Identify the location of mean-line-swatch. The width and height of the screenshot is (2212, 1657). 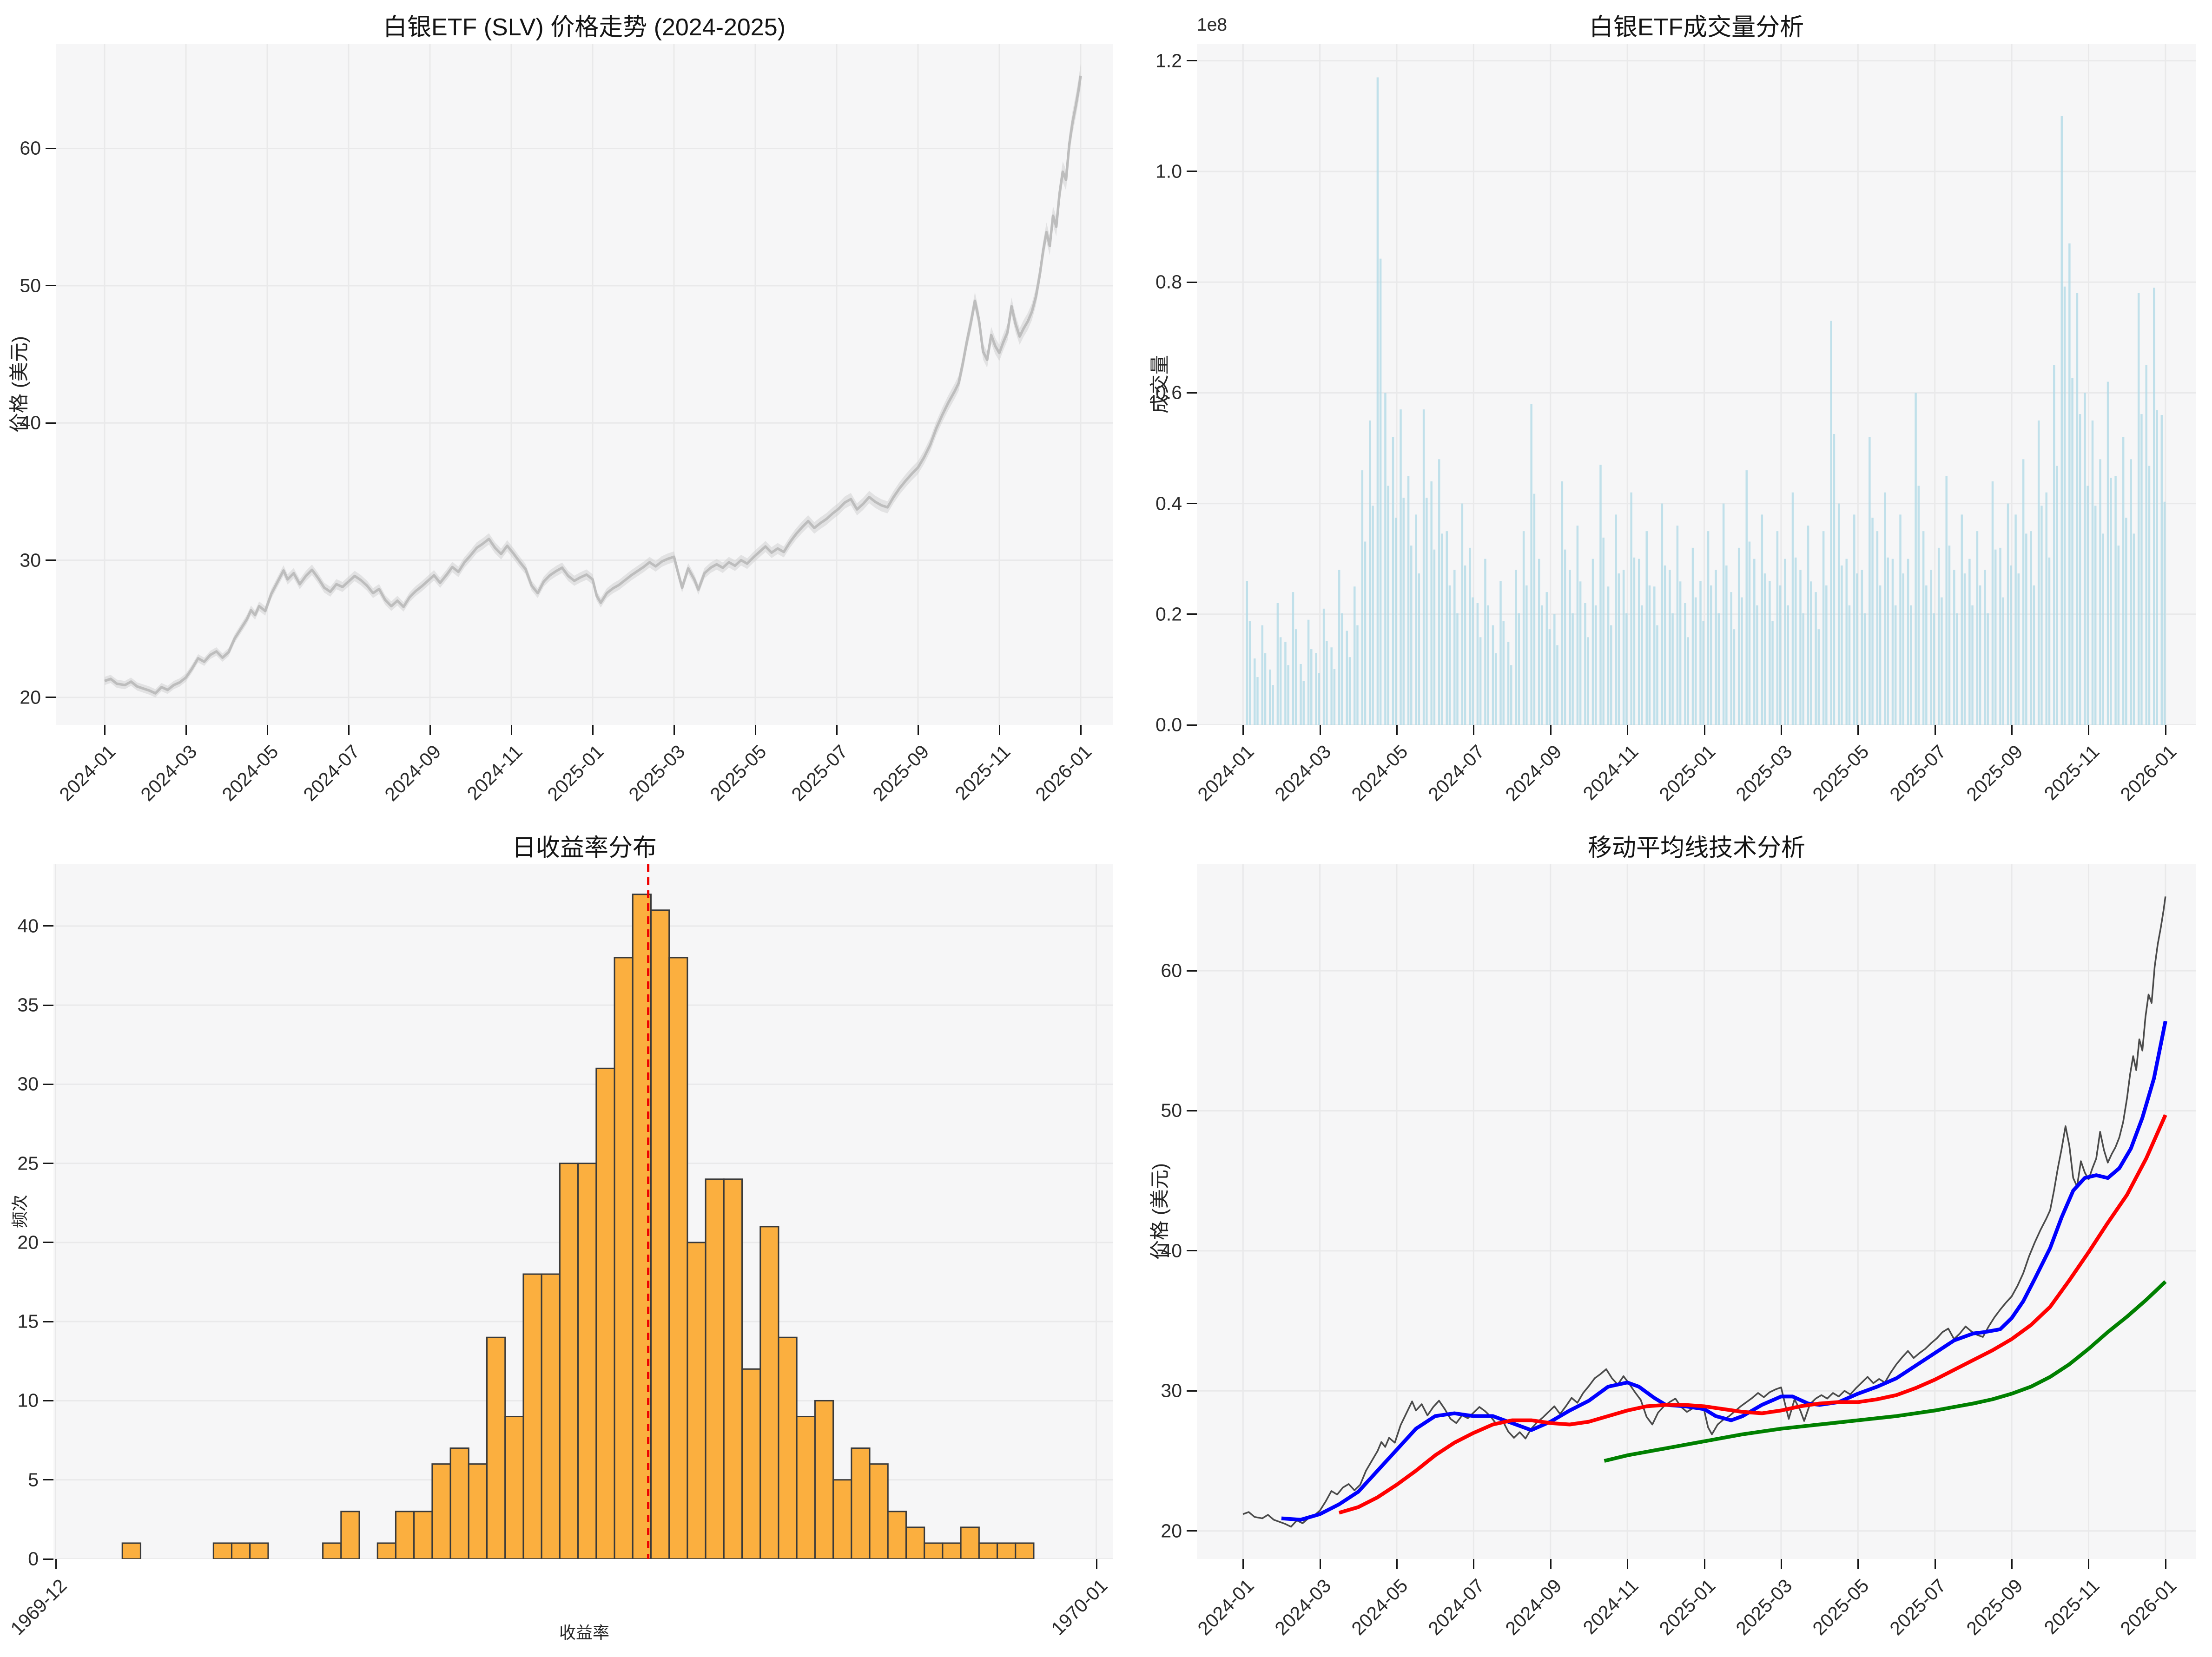
(946, 904).